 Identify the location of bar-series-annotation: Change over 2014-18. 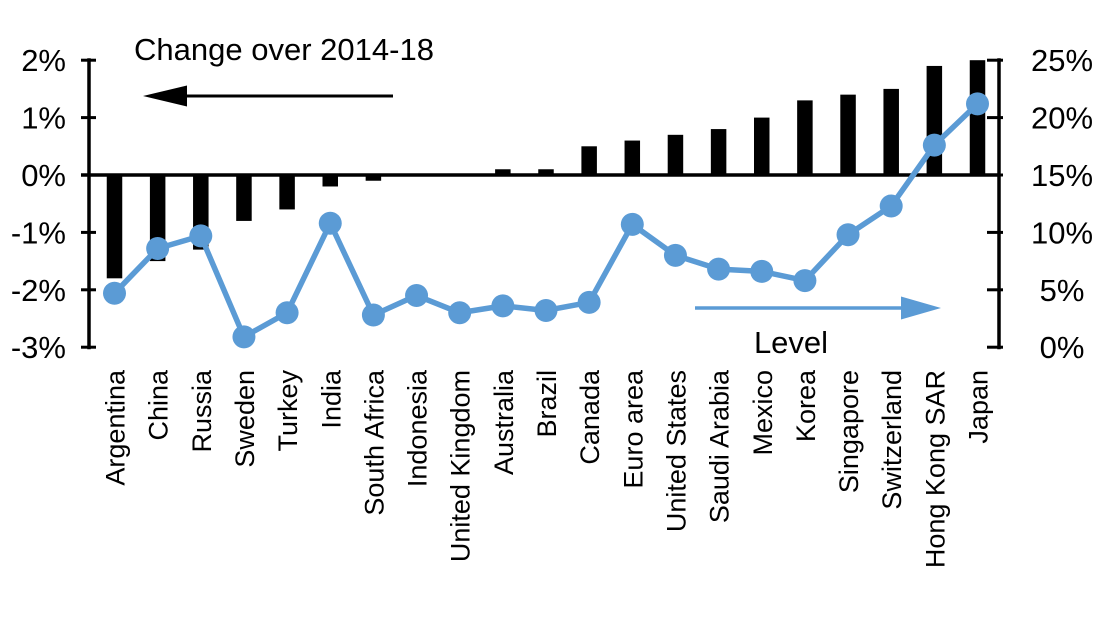
(284, 49).